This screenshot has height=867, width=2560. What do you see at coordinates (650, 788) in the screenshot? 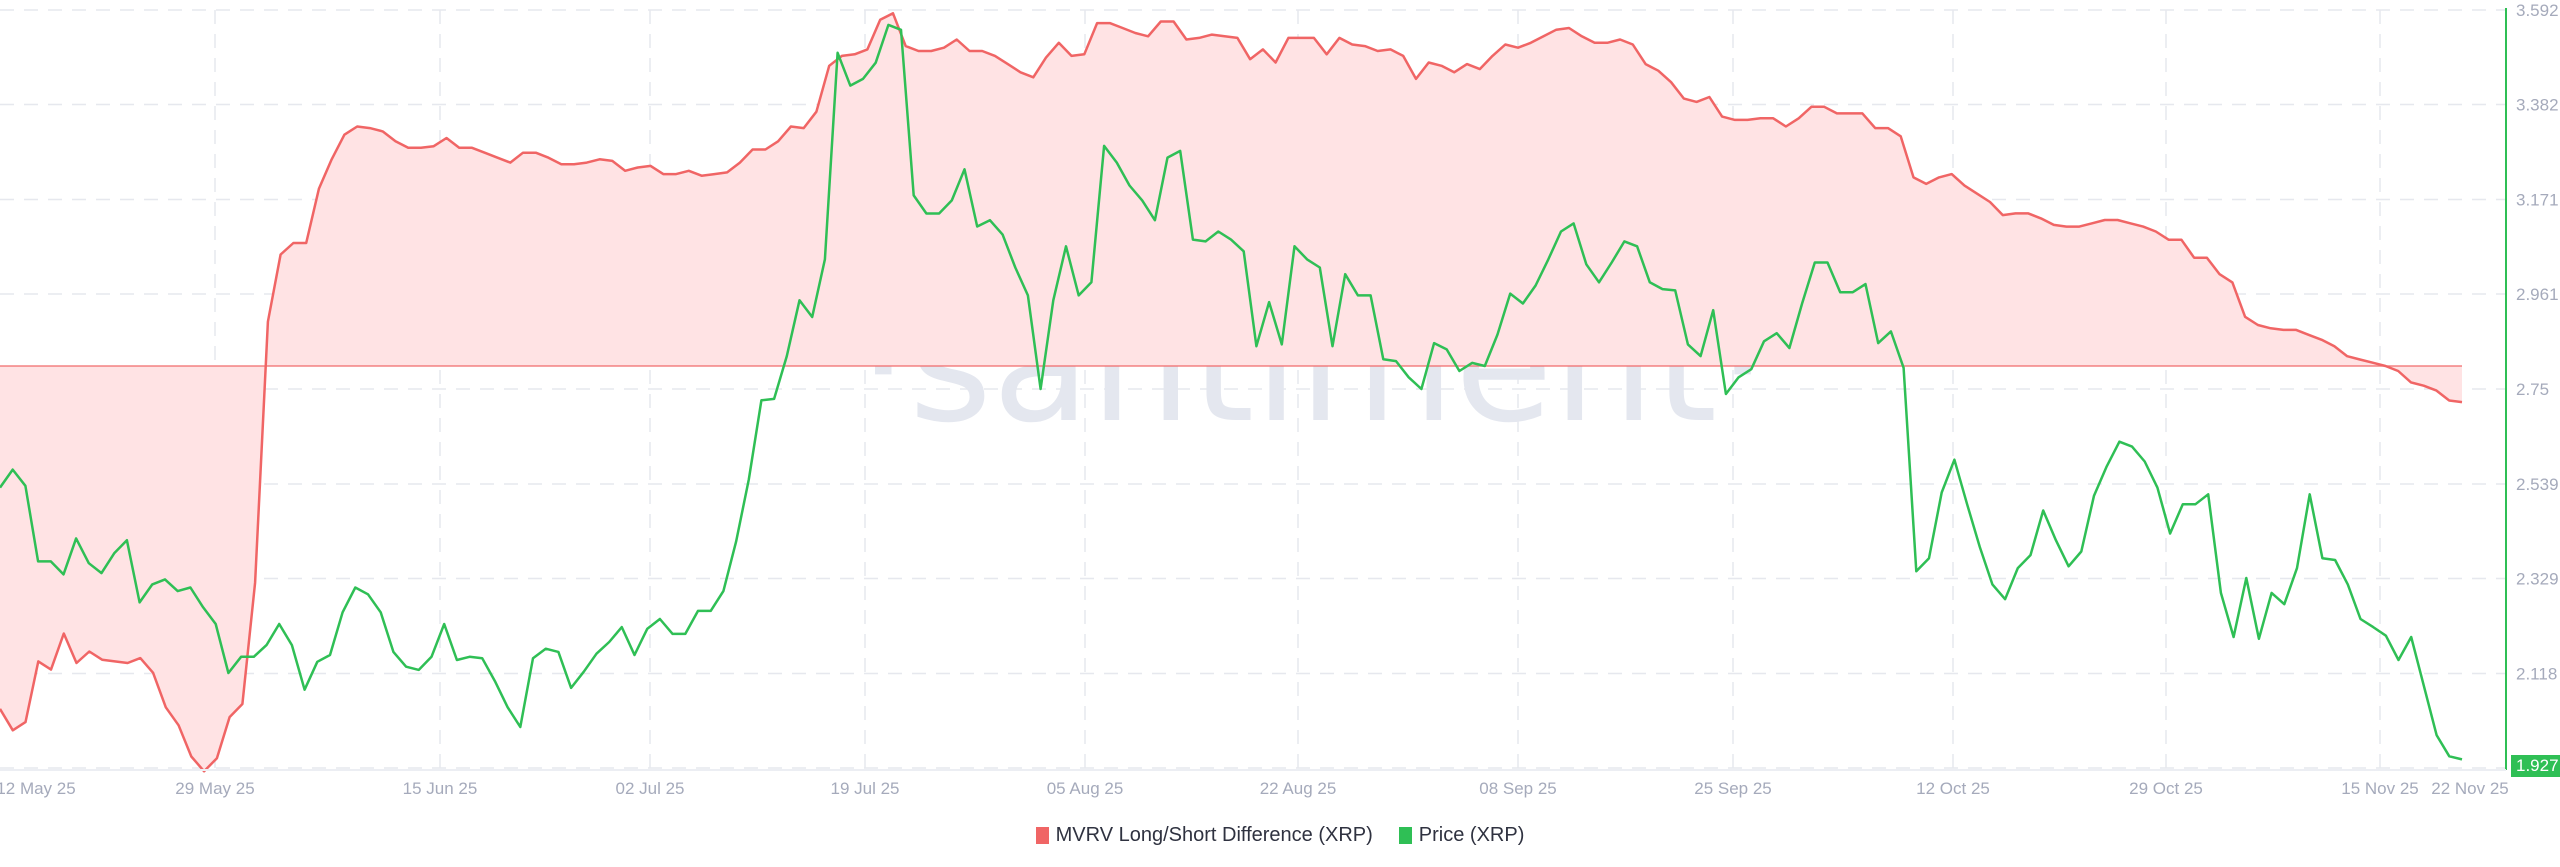
I see `date-tick-label: 02 Jul 25` at bounding box center [650, 788].